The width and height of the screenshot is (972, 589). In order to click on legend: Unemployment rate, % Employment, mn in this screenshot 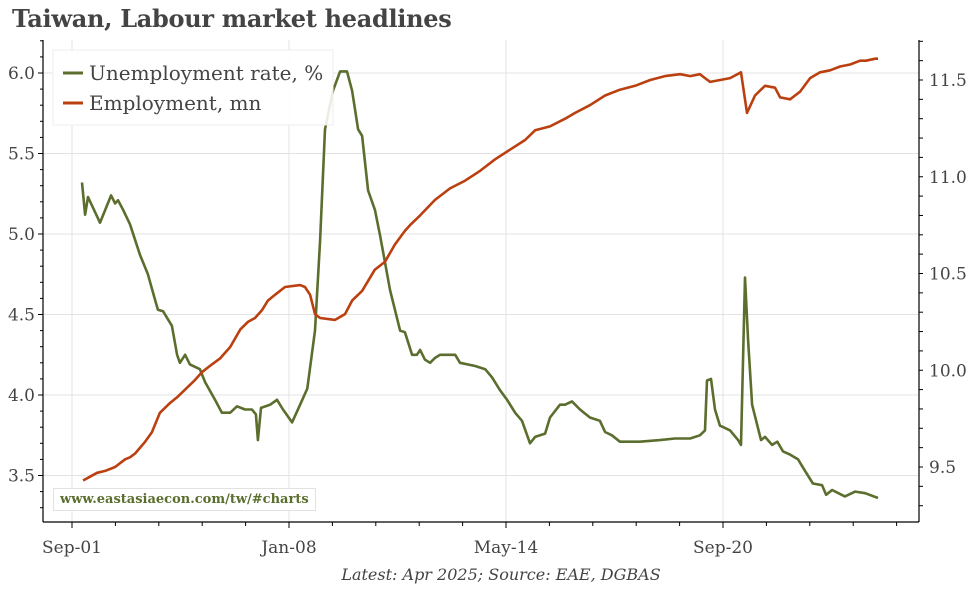, I will do `click(193, 87)`.